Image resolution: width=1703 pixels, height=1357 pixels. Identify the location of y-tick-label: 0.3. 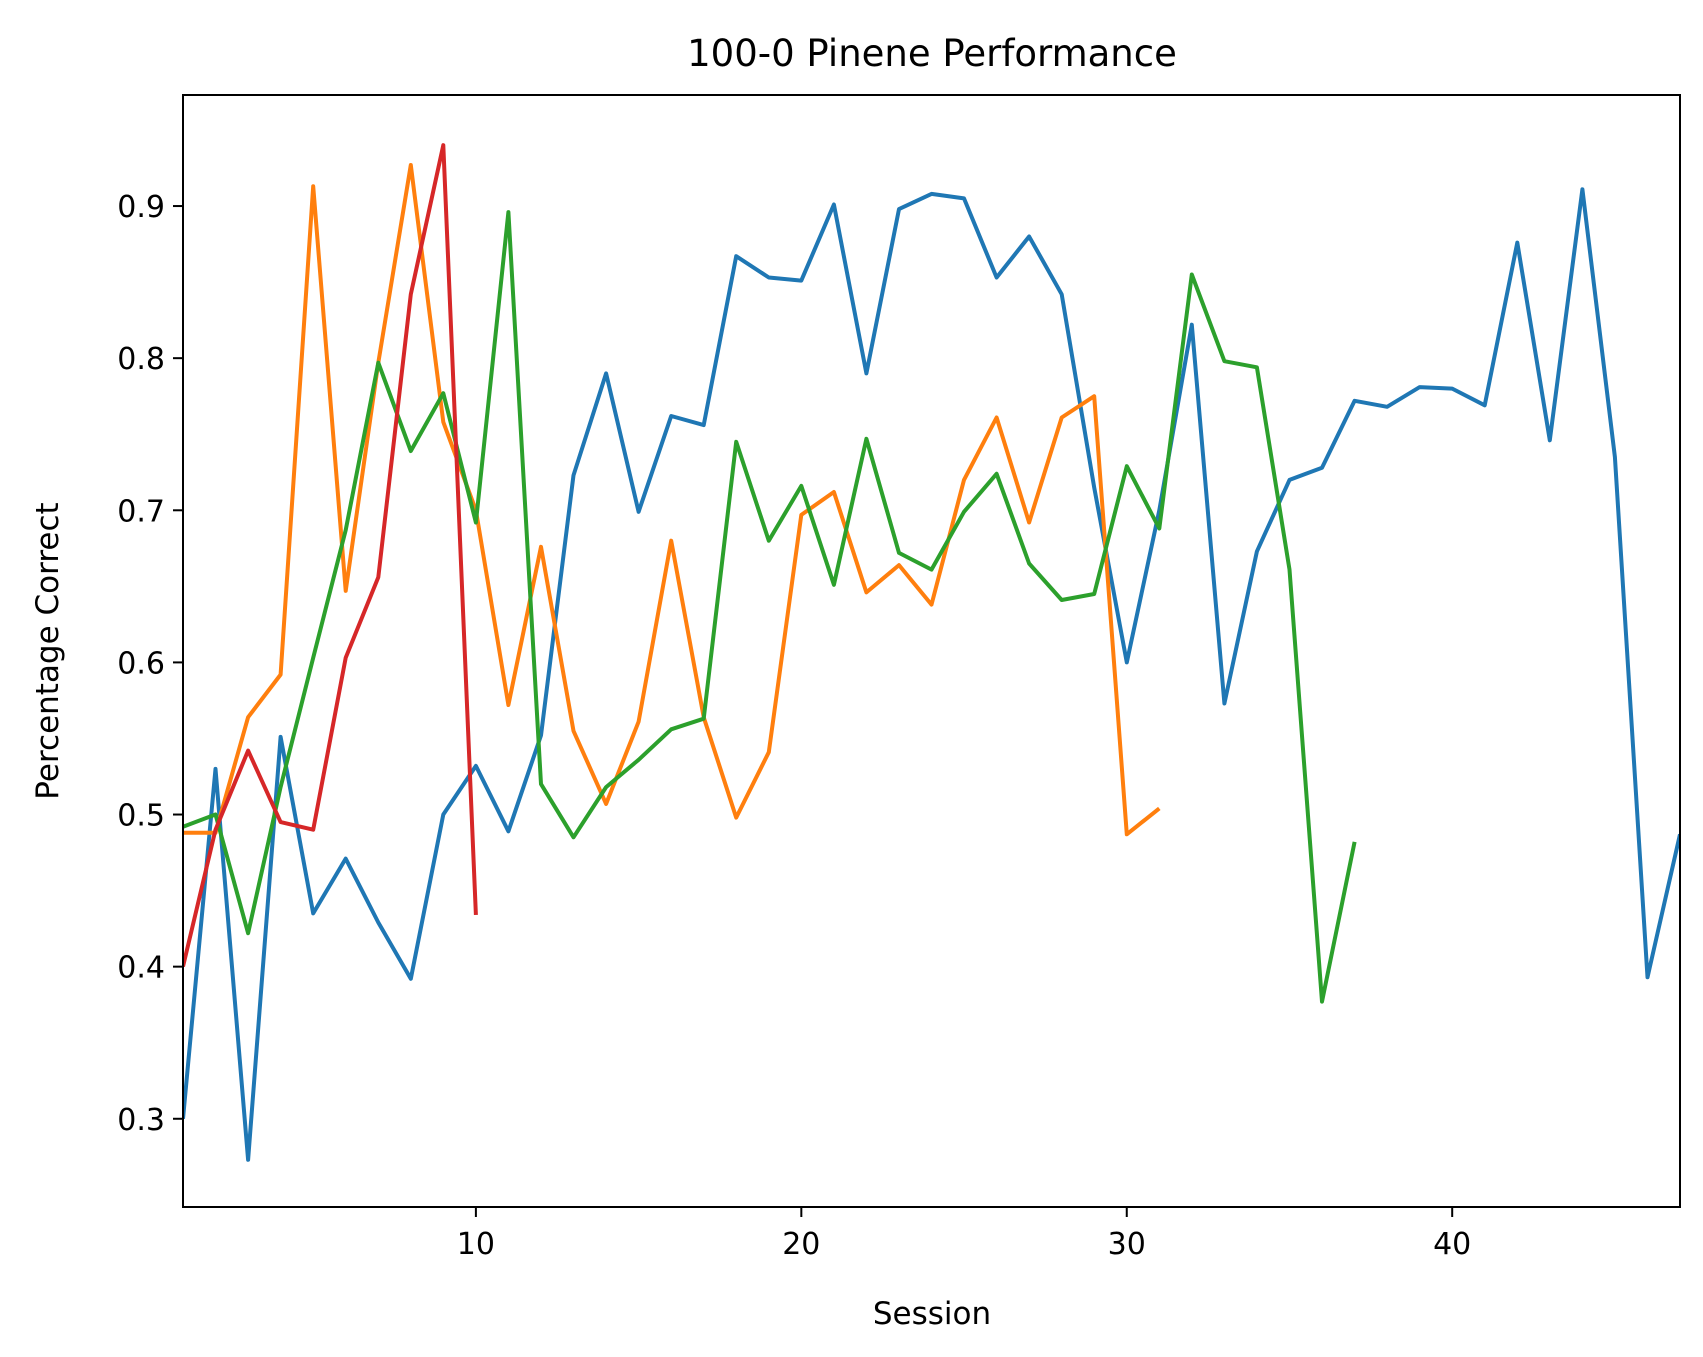
(141, 1120).